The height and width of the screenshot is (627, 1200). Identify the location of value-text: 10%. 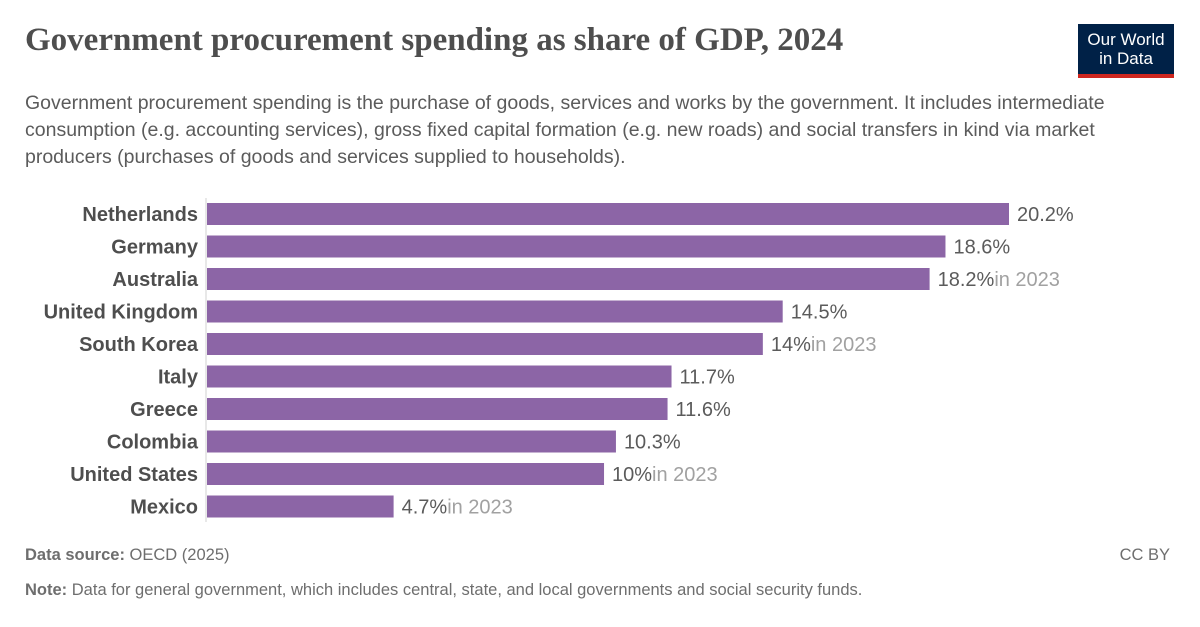
(632, 475).